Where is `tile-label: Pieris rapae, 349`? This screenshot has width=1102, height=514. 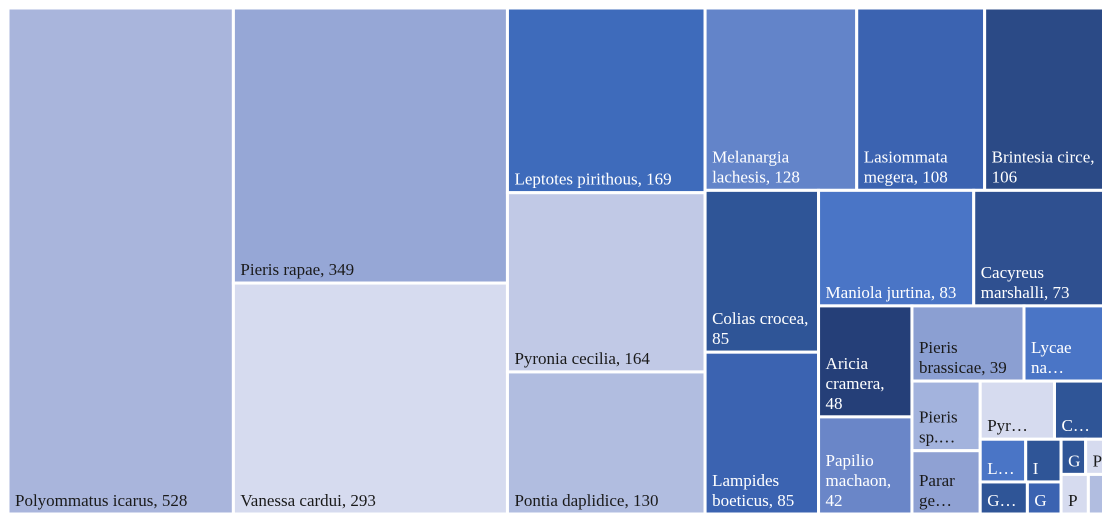 tile-label: Pieris rapae, 349 is located at coordinates (297, 269).